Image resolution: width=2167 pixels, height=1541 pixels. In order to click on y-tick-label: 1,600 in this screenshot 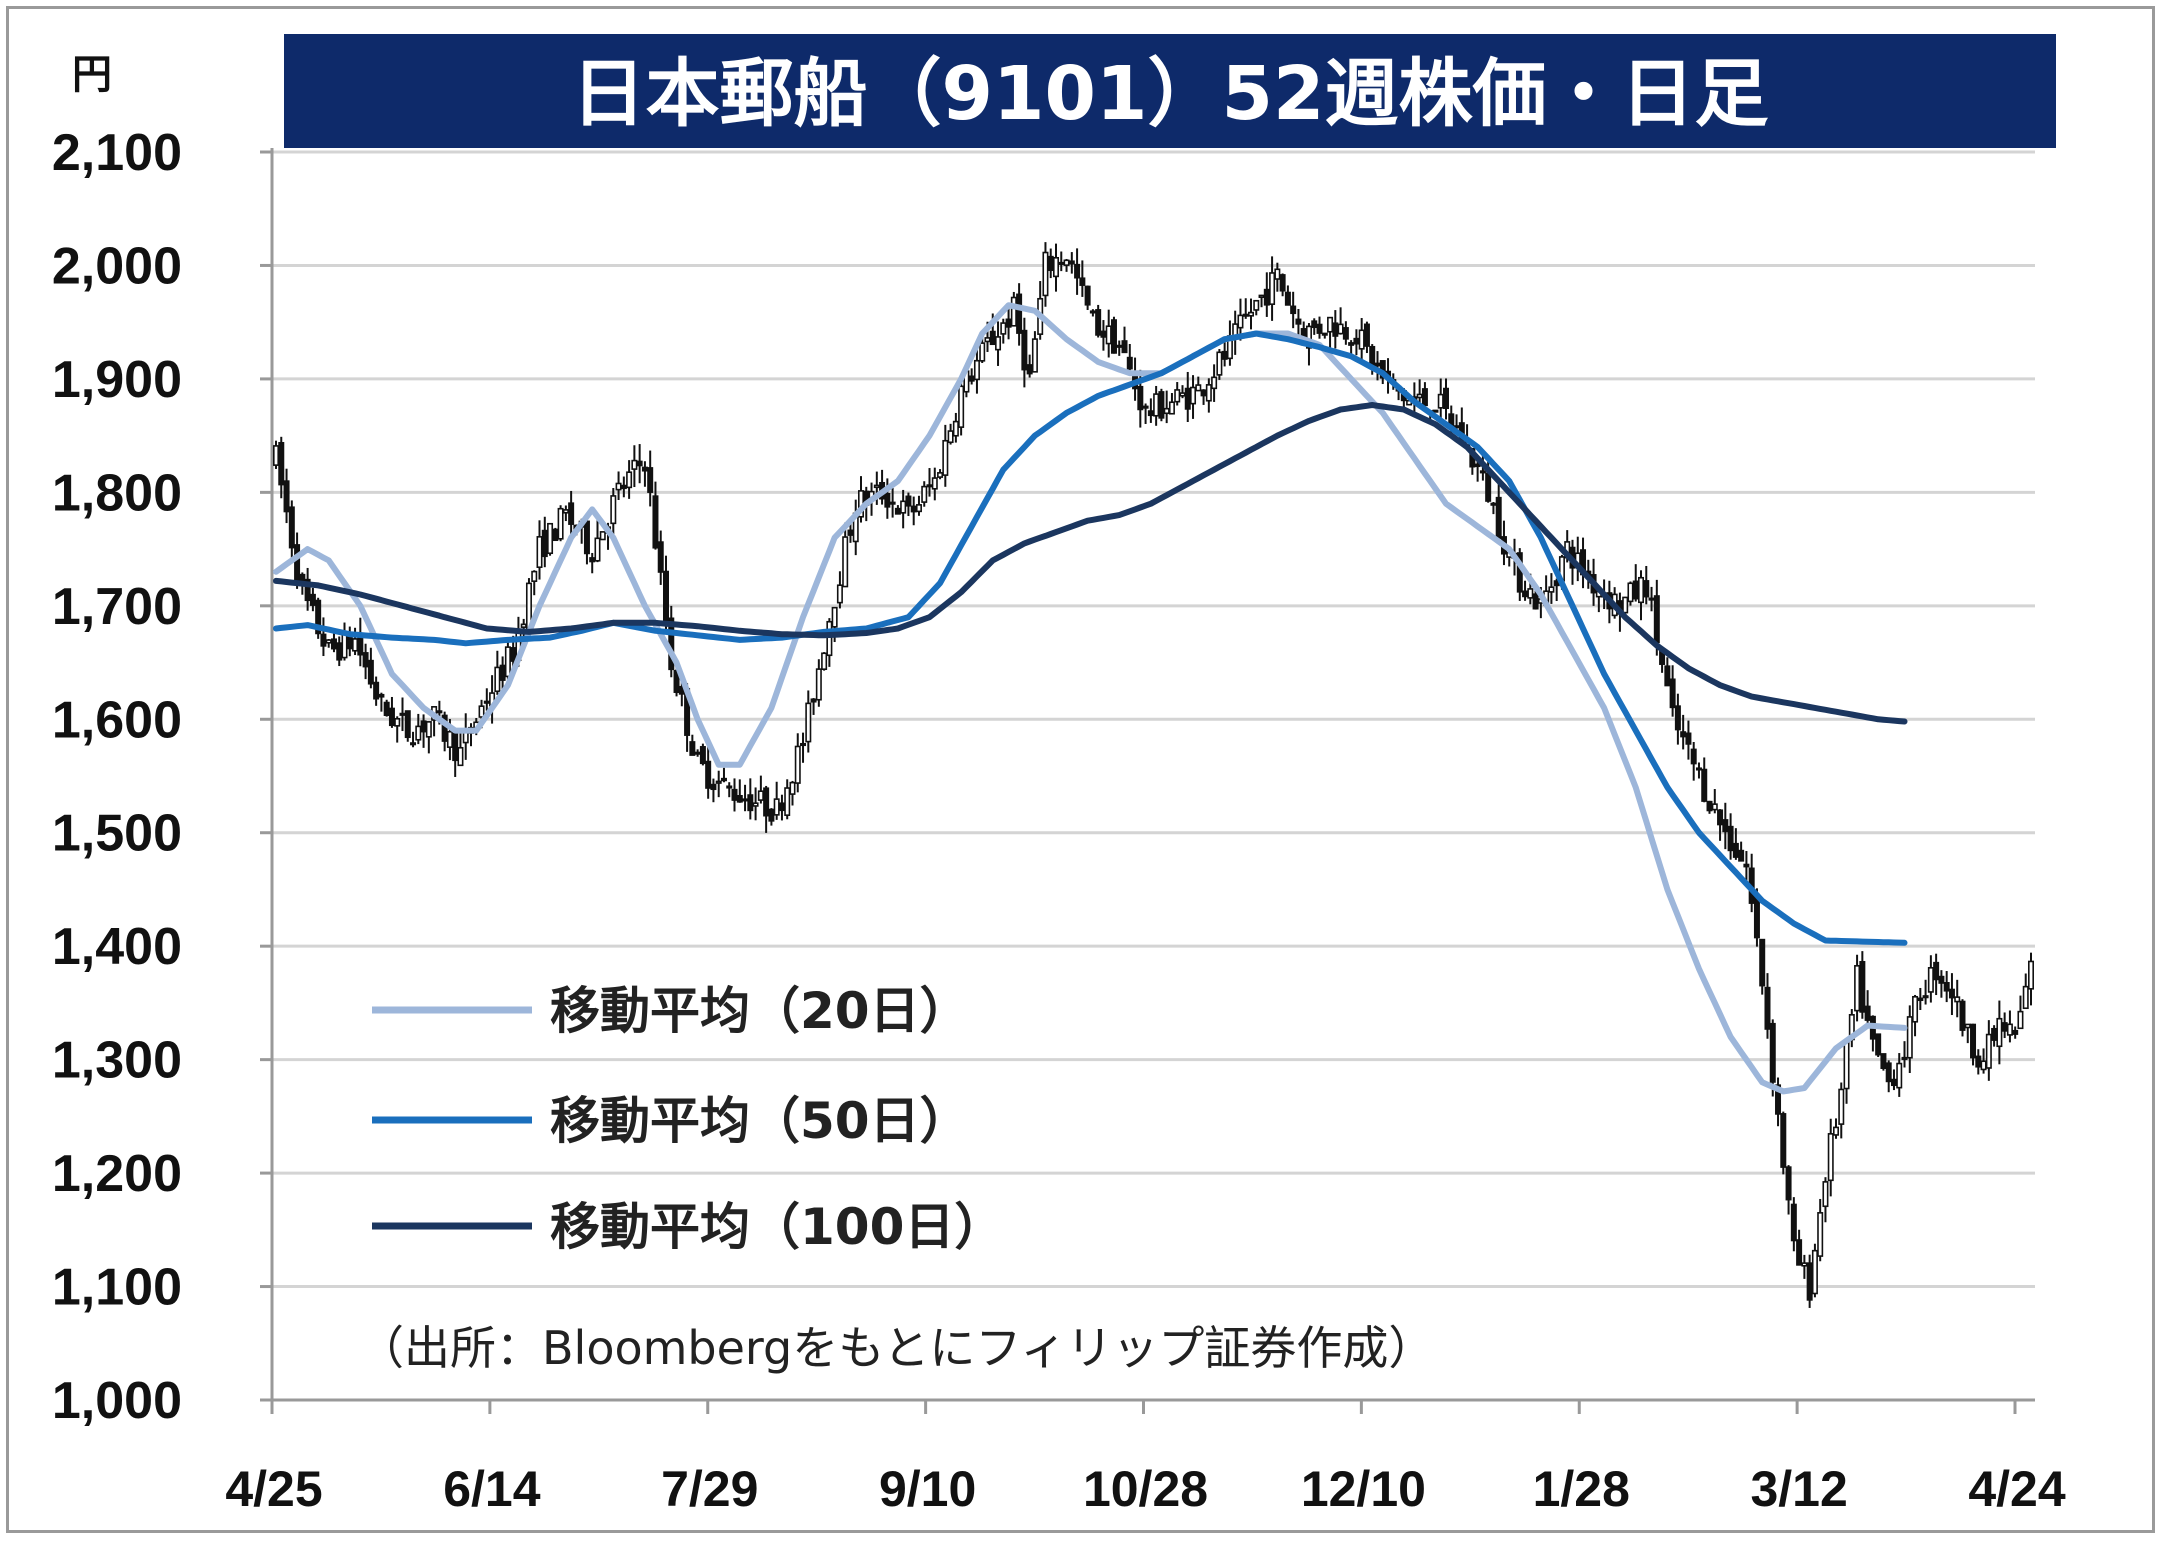, I will do `click(117, 720)`.